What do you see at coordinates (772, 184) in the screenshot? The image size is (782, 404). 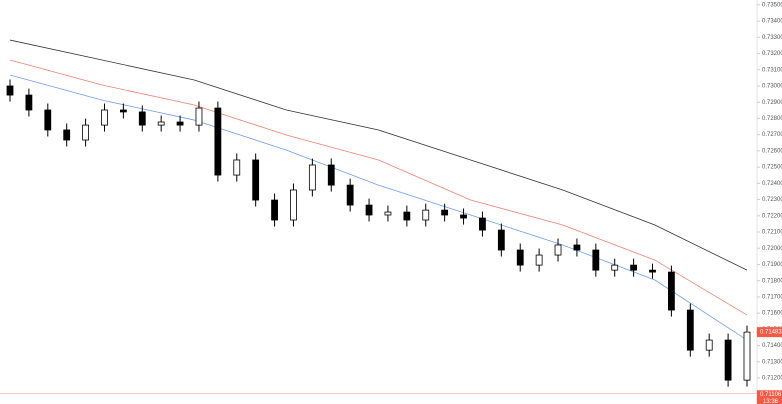 I see `y-tick-label: 0.72400` at bounding box center [772, 184].